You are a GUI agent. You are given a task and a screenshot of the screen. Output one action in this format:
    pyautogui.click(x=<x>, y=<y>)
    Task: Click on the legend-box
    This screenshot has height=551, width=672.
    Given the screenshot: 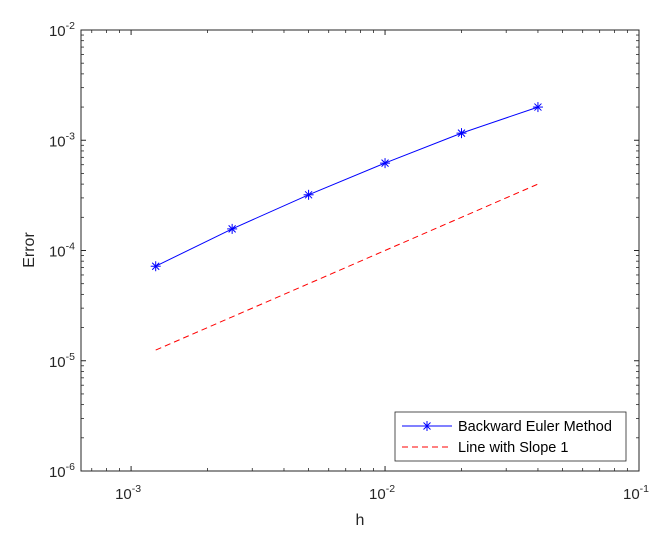 What is the action you would take?
    pyautogui.click(x=510, y=436)
    